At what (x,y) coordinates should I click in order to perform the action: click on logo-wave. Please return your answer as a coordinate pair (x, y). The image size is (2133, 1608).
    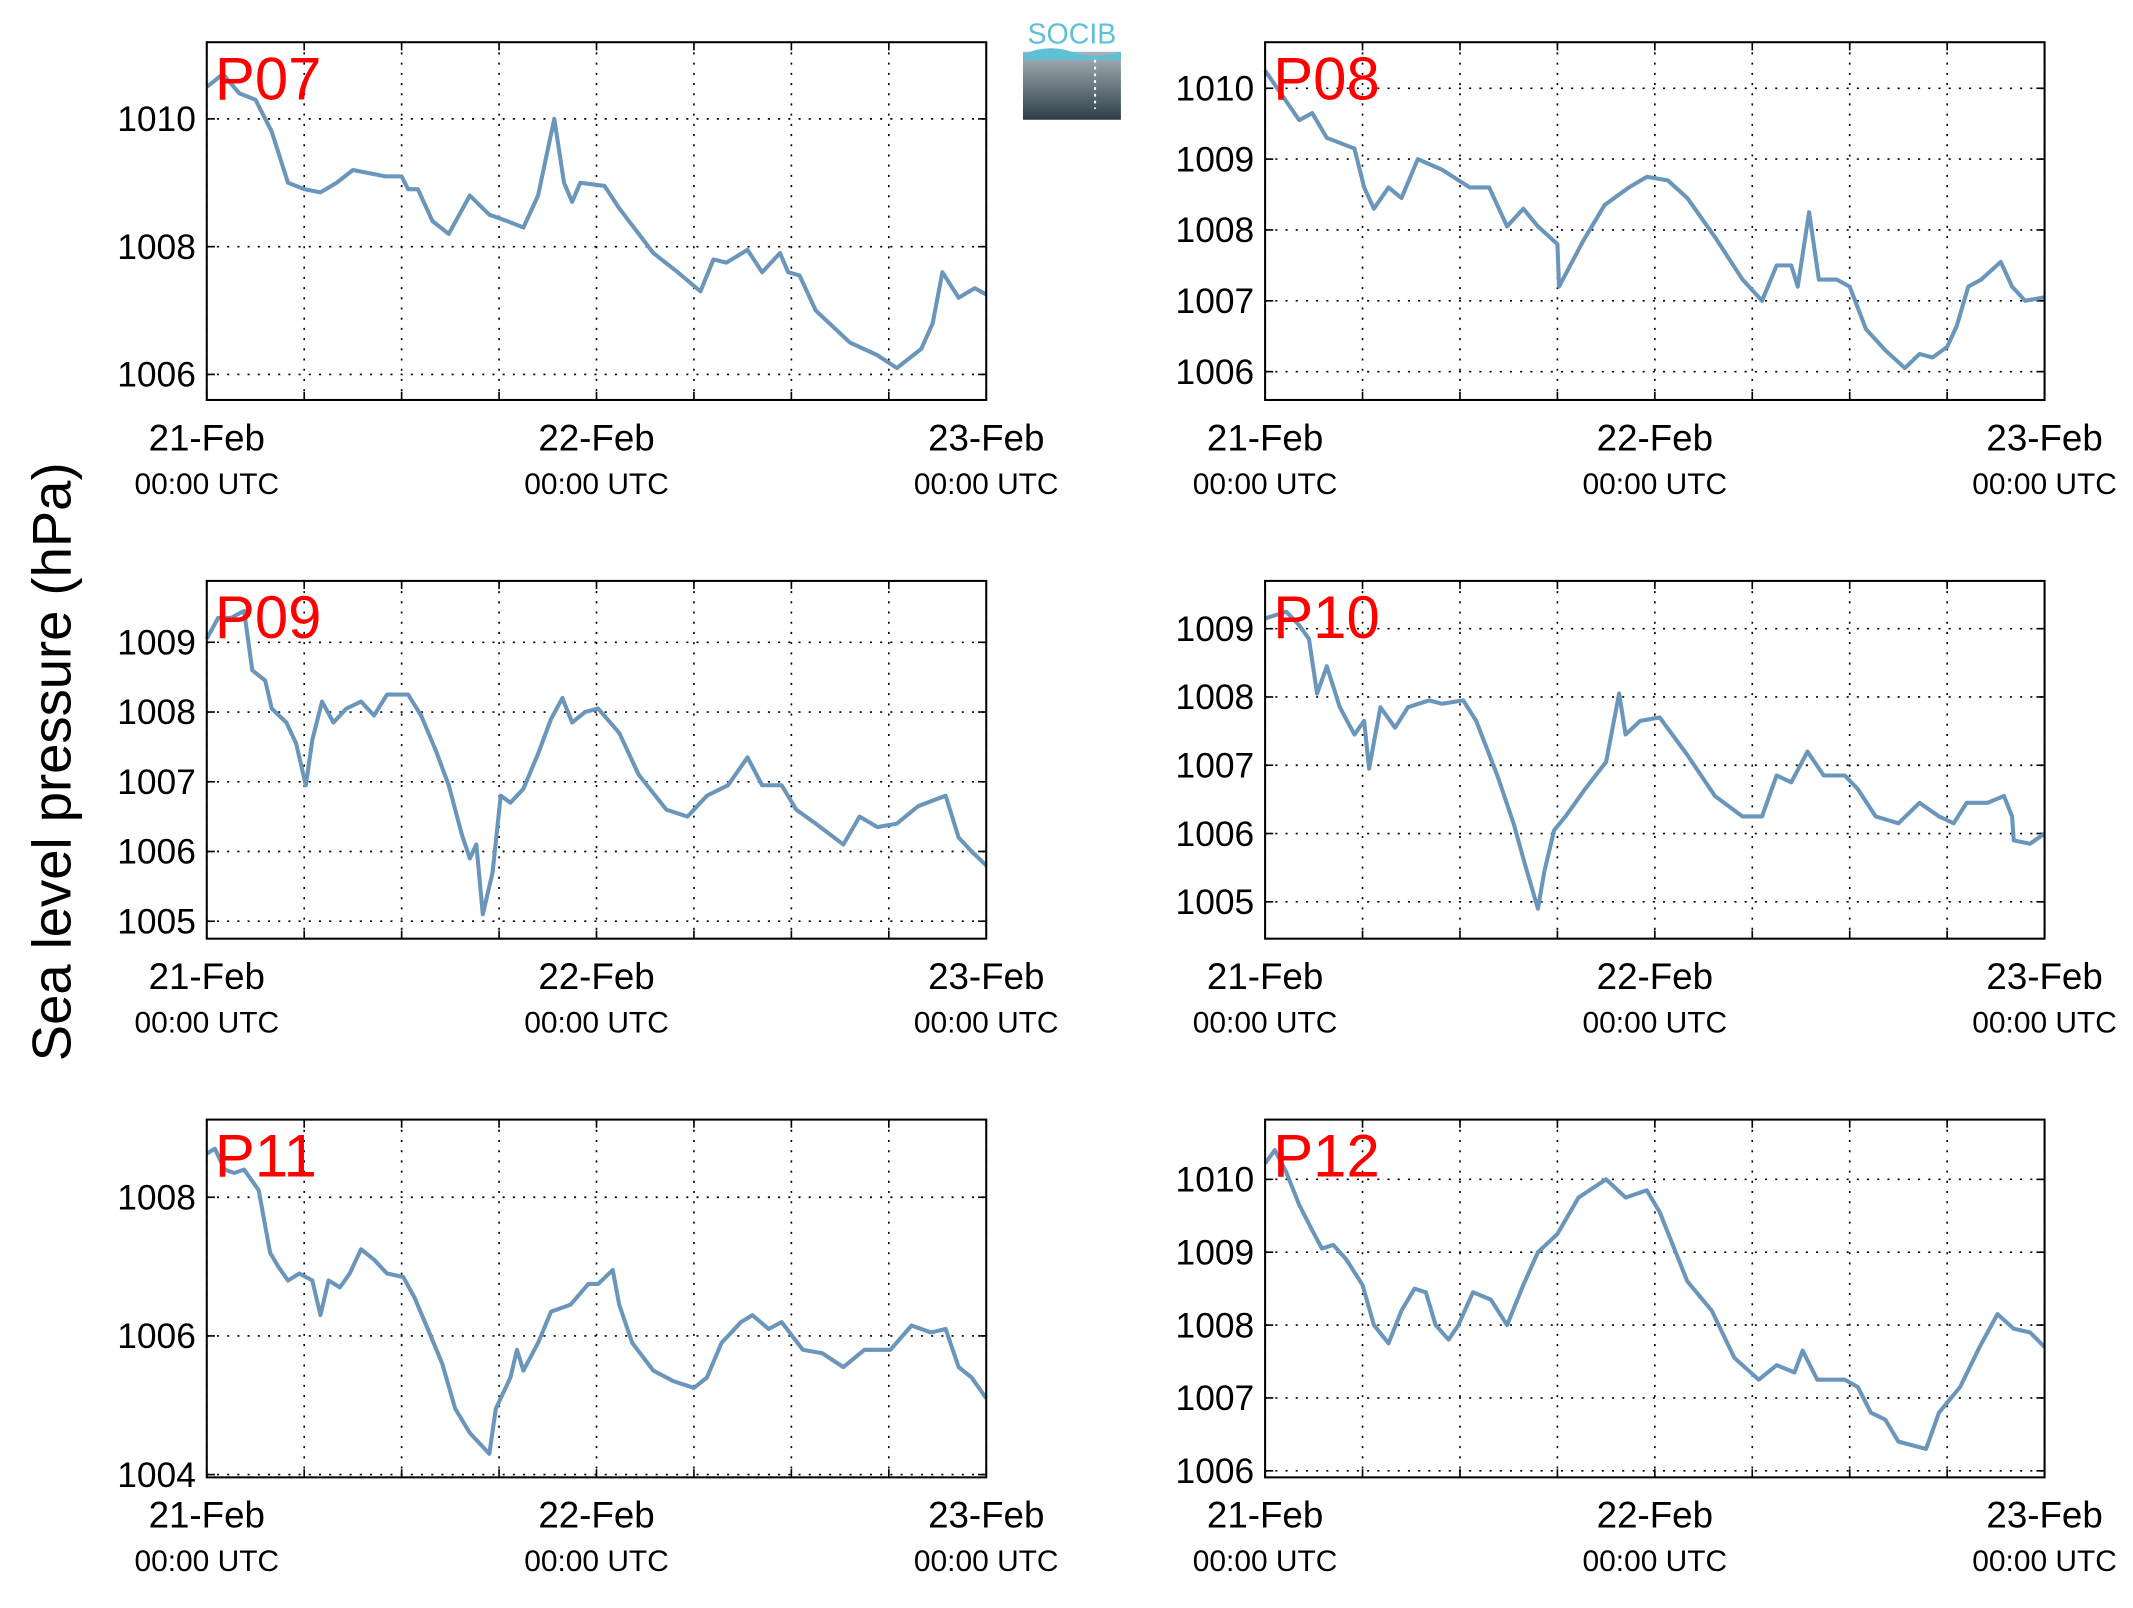
    Looking at the image, I should click on (1071, 54).